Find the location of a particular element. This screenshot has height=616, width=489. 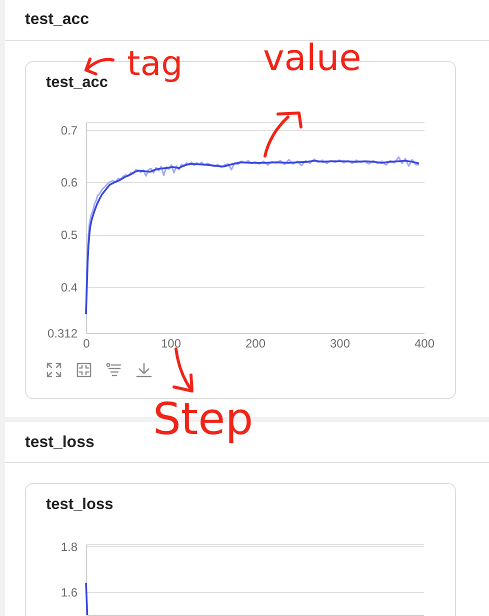

chart-title: test_acc is located at coordinates (77, 83).